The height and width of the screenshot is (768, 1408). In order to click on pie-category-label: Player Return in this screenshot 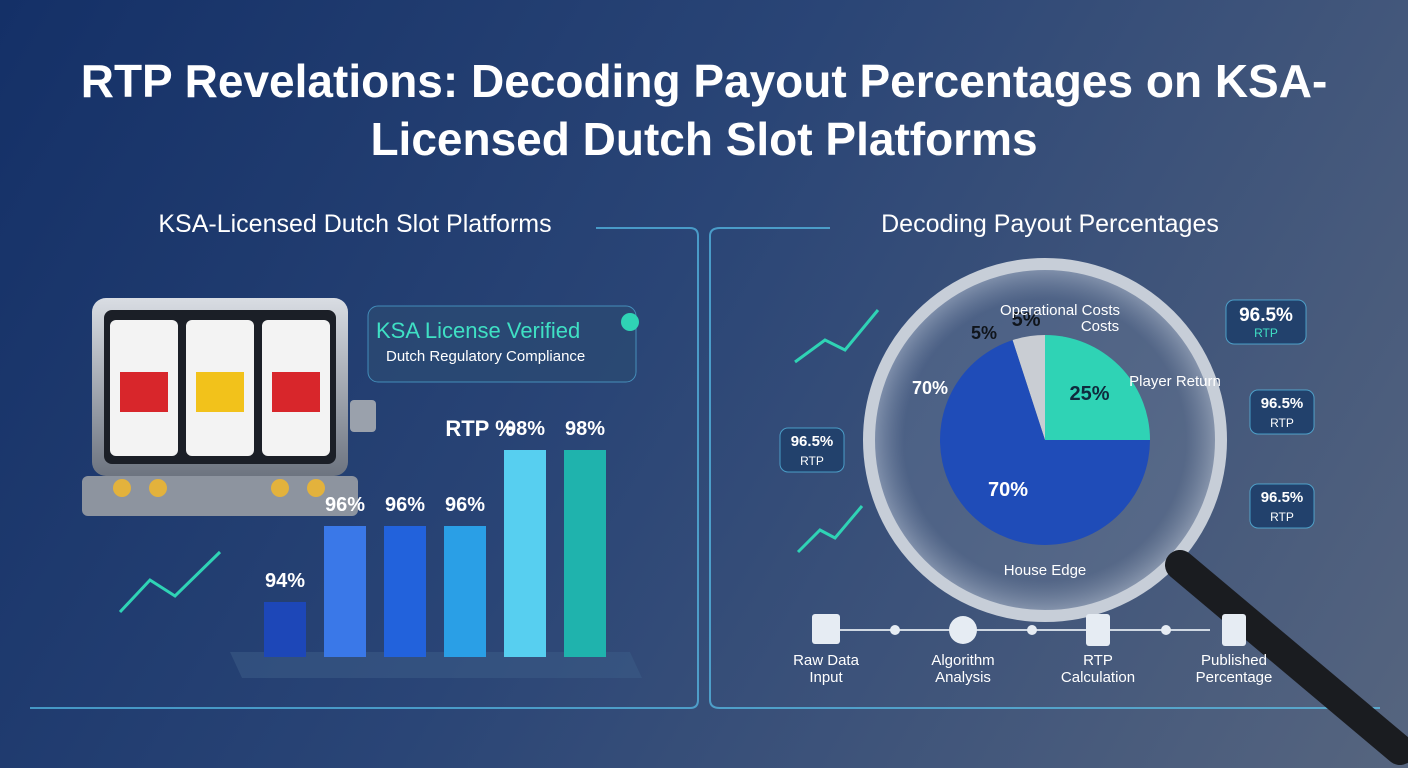, I will do `click(1175, 381)`.